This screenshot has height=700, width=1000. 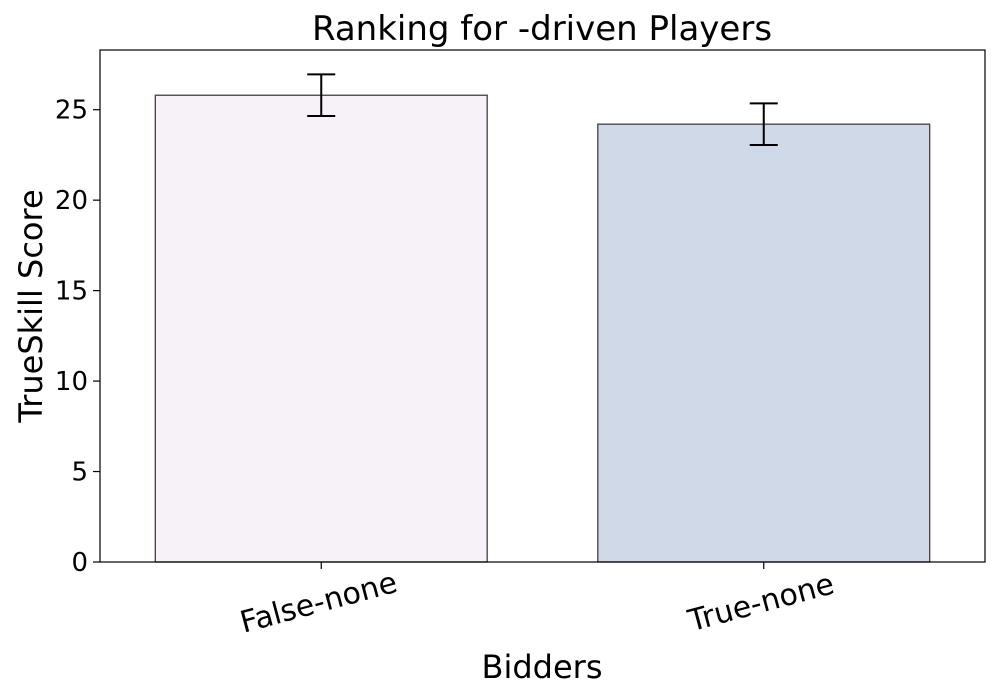 I want to click on y-tick-label: 15, so click(x=71, y=292).